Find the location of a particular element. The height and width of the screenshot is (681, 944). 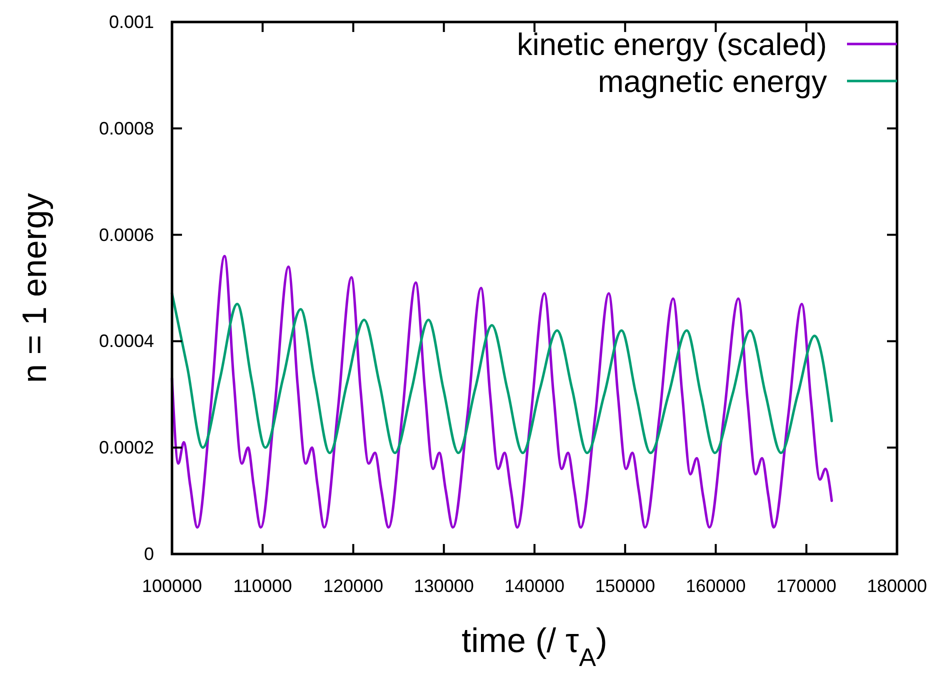

y-tick-label: 0.0002 is located at coordinates (126, 448).